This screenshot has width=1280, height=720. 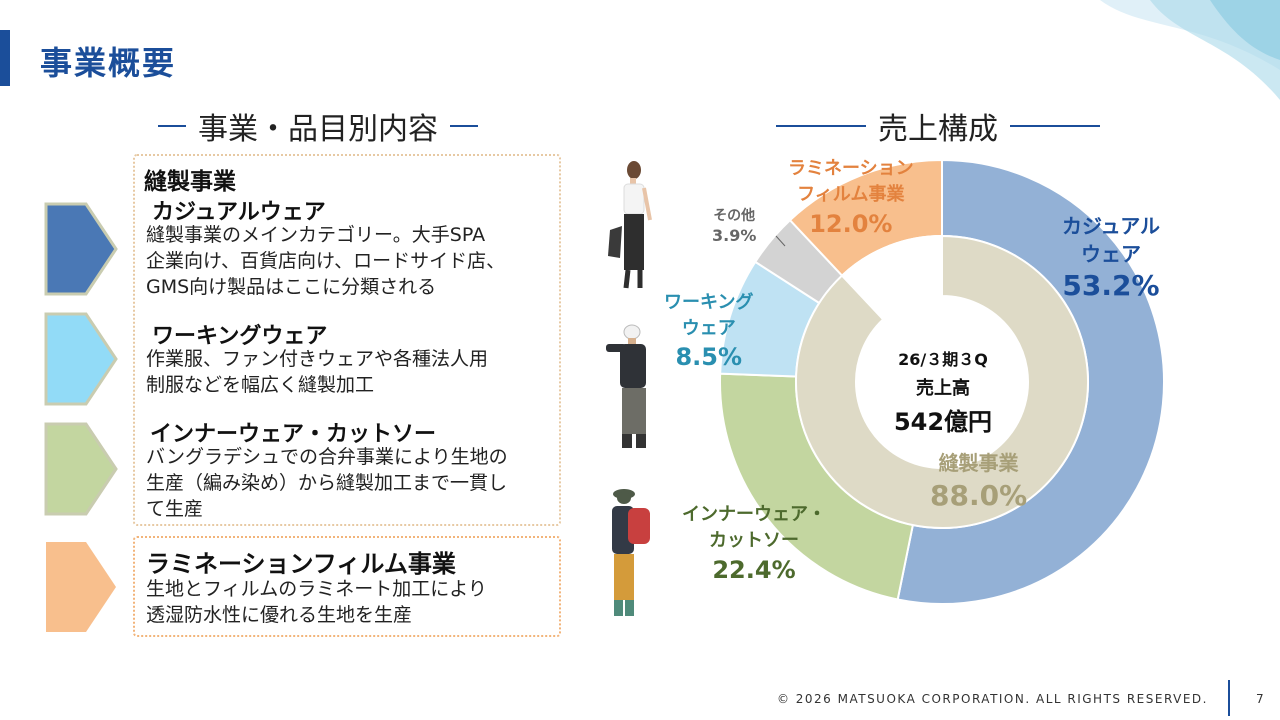 I want to click on description-line: 企業向け、百貨店向け、ロードサイド店、, so click(x=326, y=261).